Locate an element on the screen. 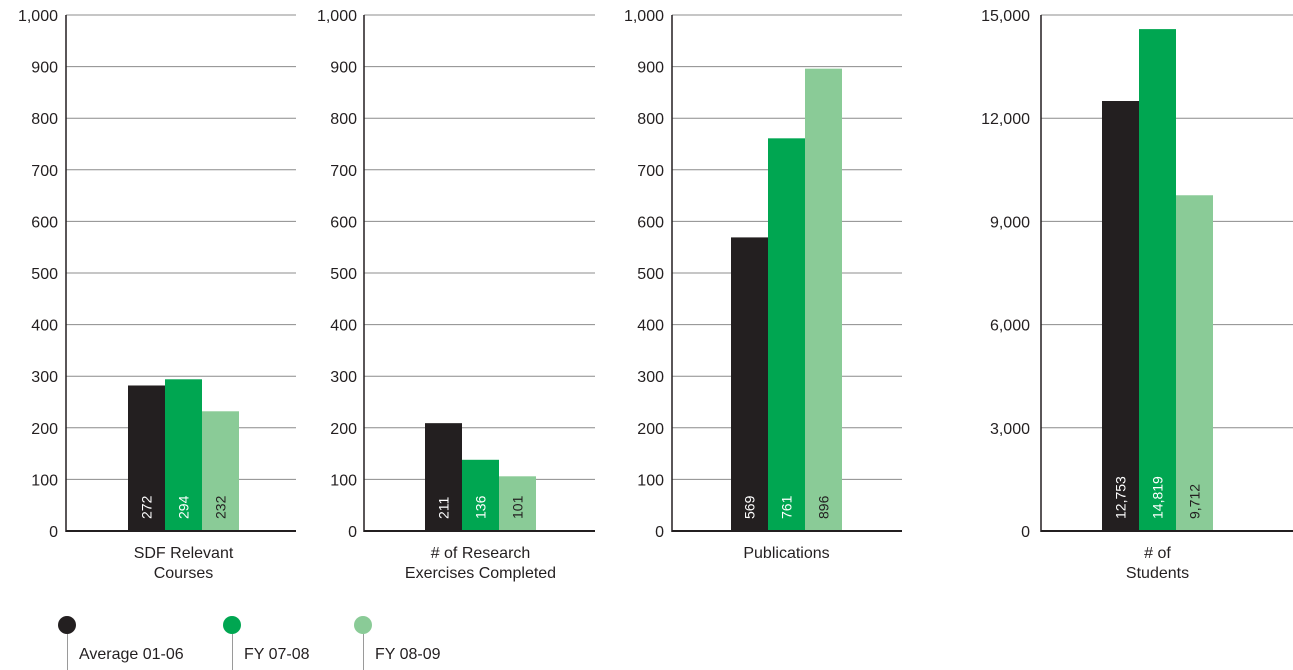  y-tick-label-0-6: 600 is located at coordinates (44, 222).